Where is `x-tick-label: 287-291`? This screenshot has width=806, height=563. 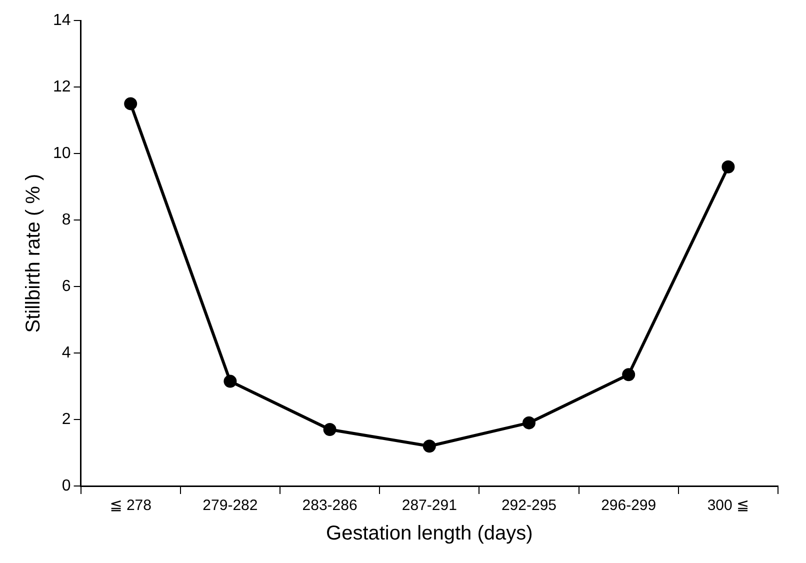
x-tick-label: 287-291 is located at coordinates (429, 505).